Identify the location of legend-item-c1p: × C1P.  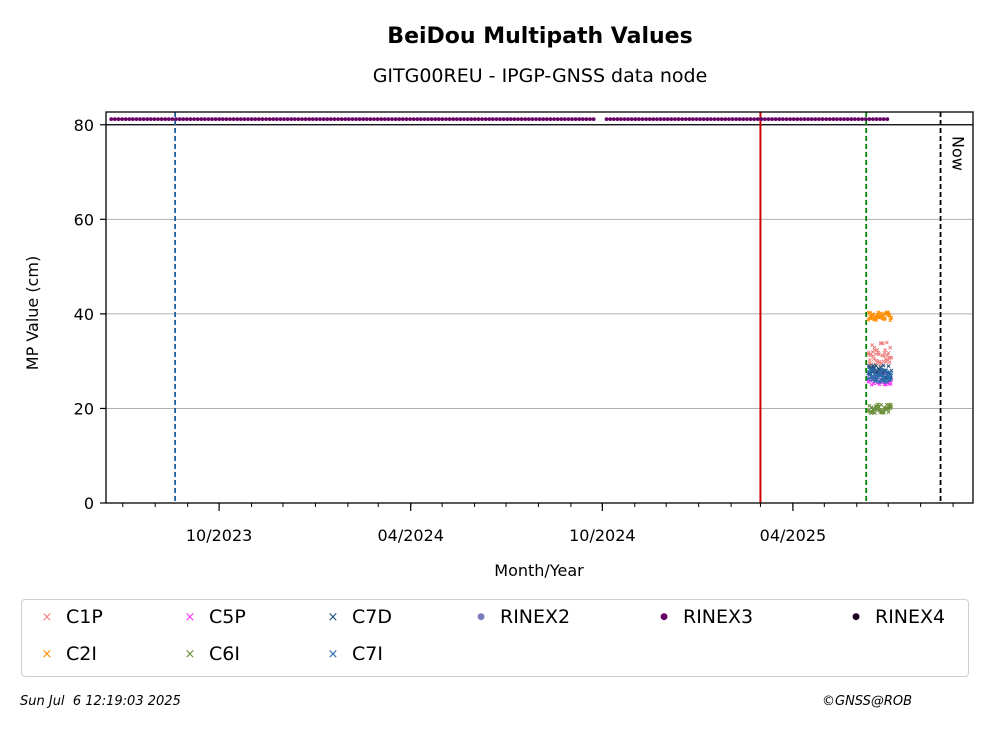
(69, 617).